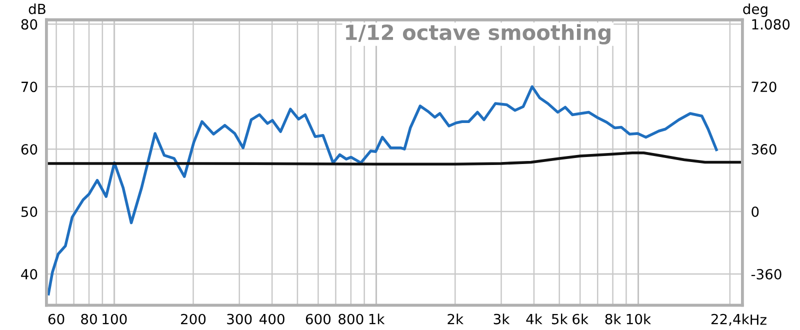  What do you see at coordinates (271, 319) in the screenshot?
I see `x-tick-label: 400` at bounding box center [271, 319].